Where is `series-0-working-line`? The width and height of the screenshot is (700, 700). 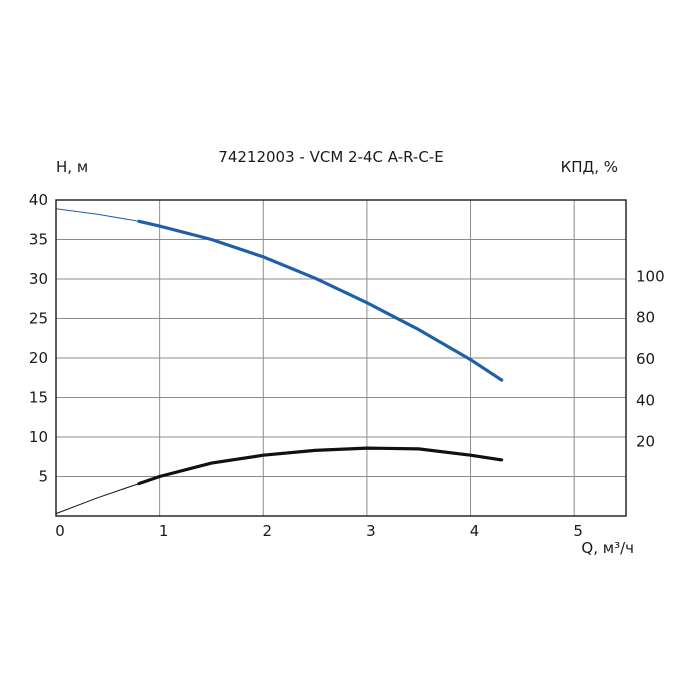 series-0-working-line is located at coordinates (320, 300).